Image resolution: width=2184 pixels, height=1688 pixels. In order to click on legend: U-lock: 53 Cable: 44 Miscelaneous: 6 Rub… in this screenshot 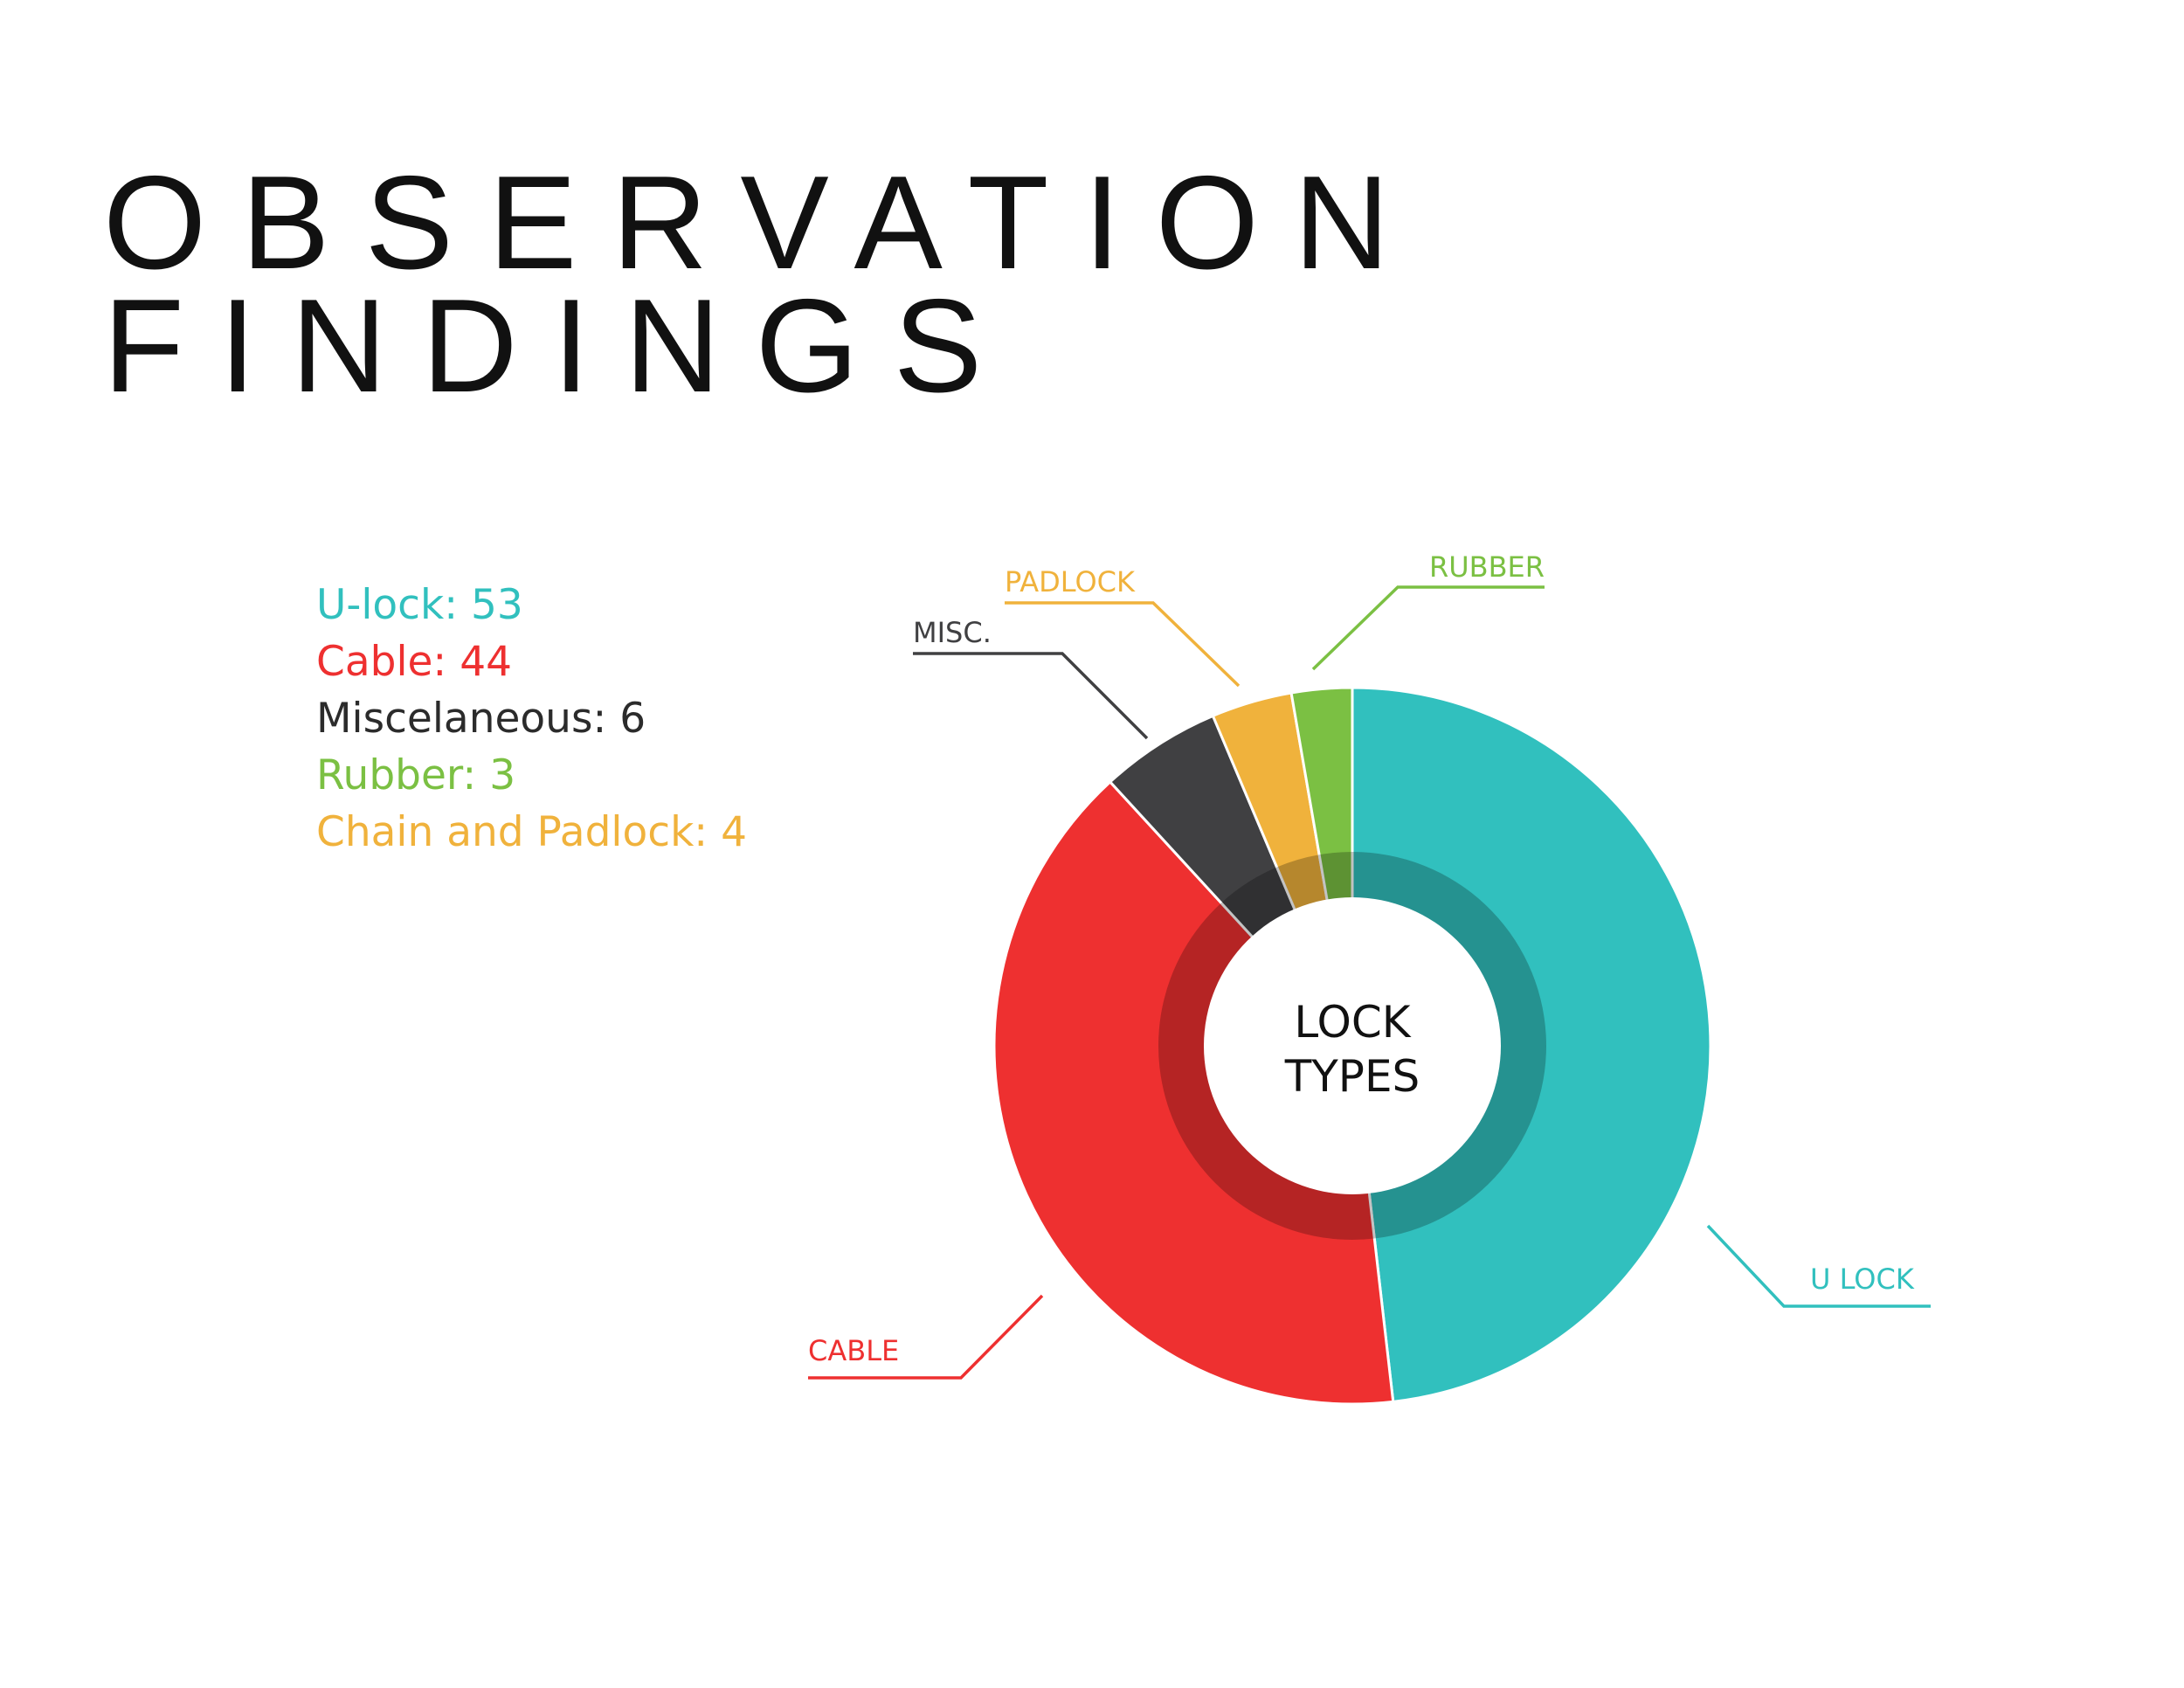, I will do `click(531, 719)`.